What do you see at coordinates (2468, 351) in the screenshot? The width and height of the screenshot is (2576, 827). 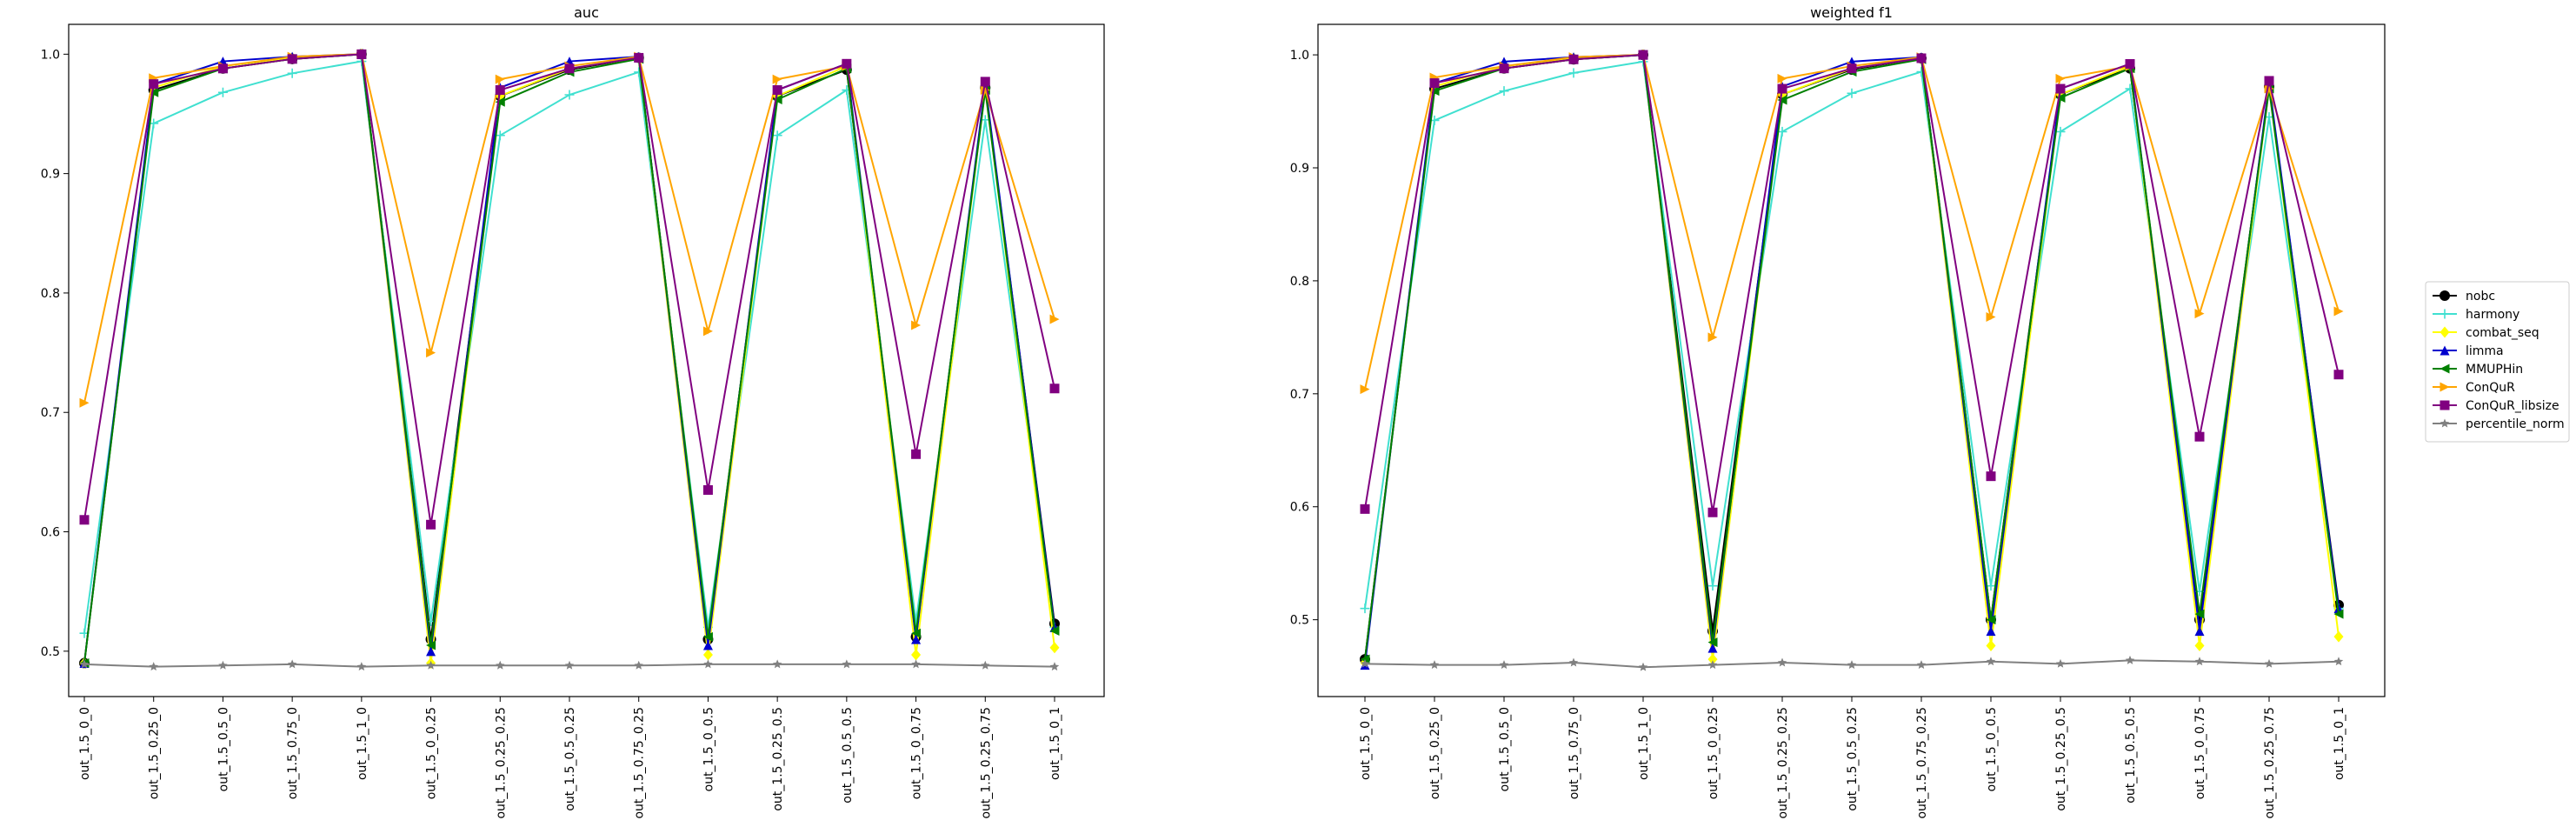 I see `legend-entry-limma: limma` at bounding box center [2468, 351].